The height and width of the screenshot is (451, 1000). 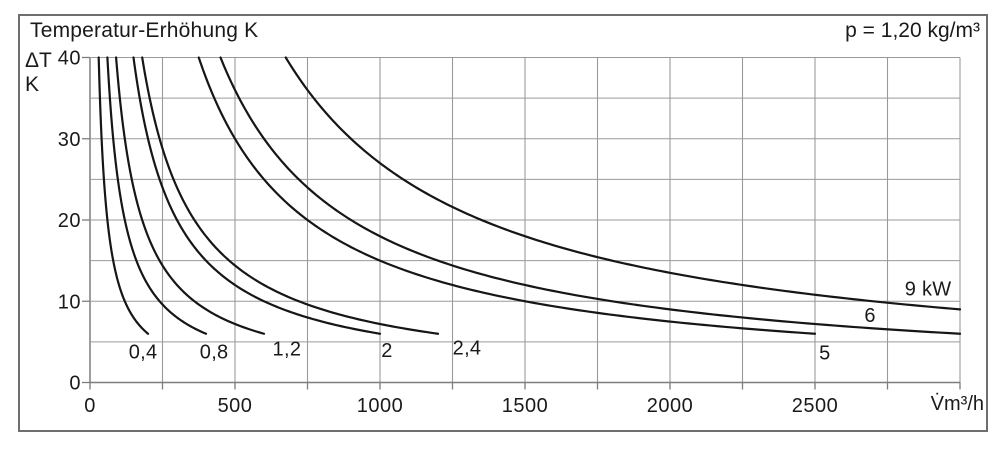 What do you see at coordinates (157, 195) in the screenshot?
I see `curve-0-8-kw` at bounding box center [157, 195].